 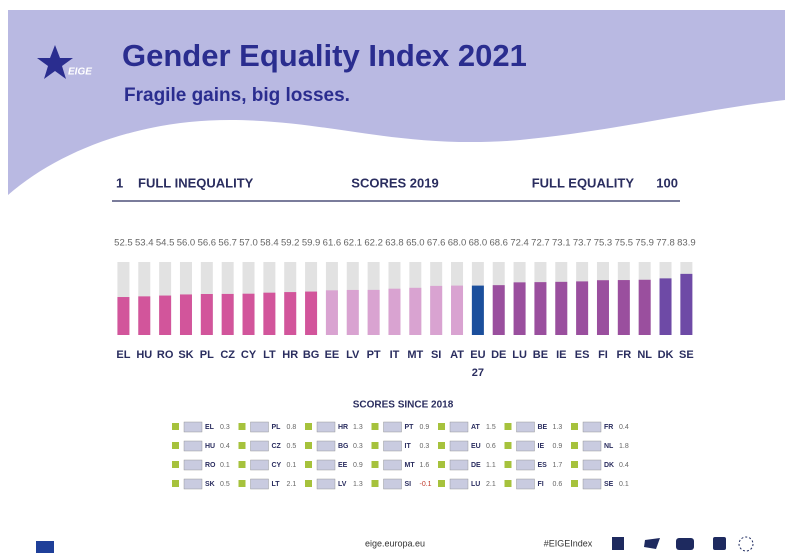 What do you see at coordinates (343, 427) in the screenshot?
I see `country-code: HR` at bounding box center [343, 427].